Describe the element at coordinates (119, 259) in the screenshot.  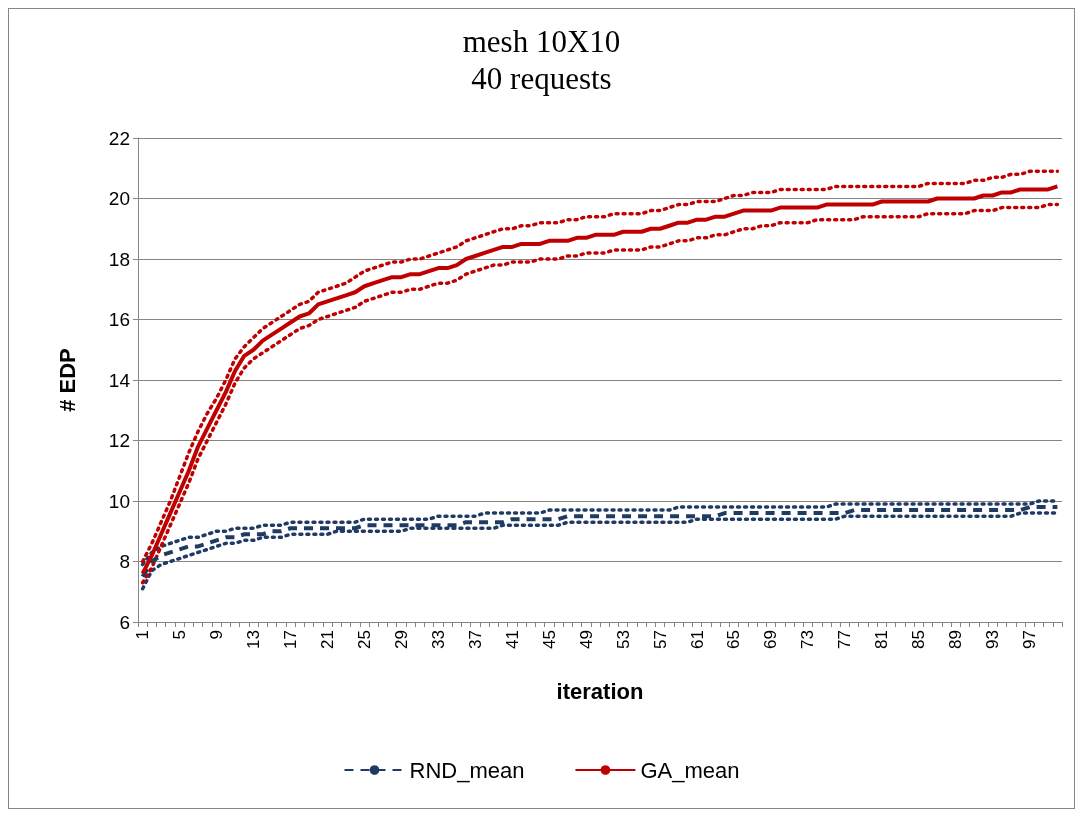
I see `y-tick-label: 18` at that location.